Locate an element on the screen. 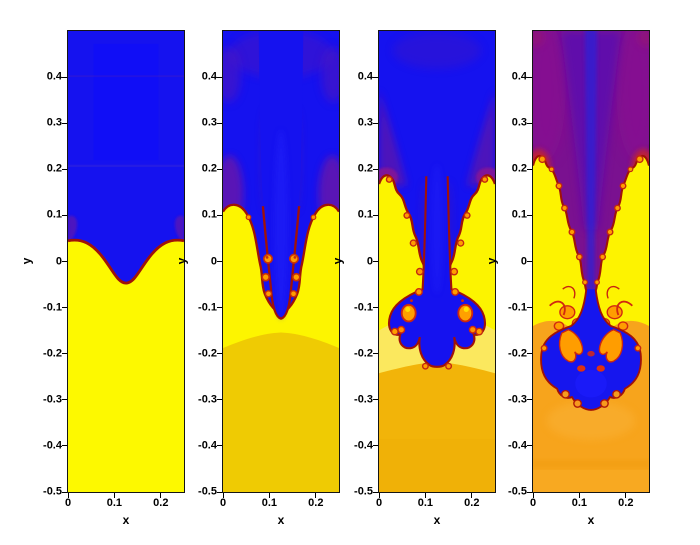  x-tick-label: 0.1 is located at coordinates (114, 503).